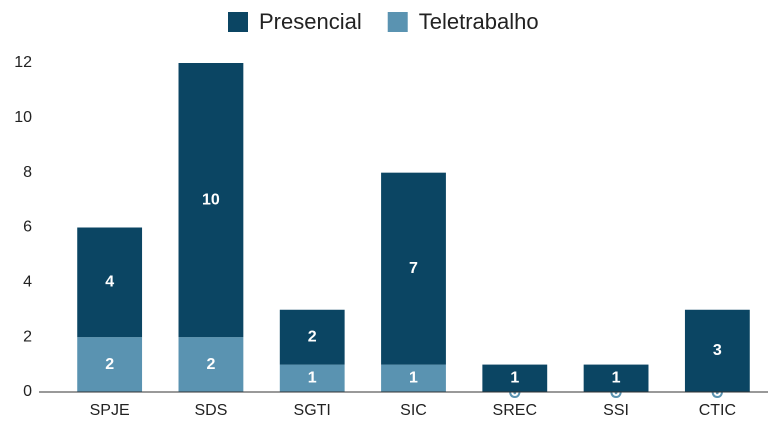 Image resolution: width=769 pixels, height=421 pixels. I want to click on data-label: 10, so click(211, 199).